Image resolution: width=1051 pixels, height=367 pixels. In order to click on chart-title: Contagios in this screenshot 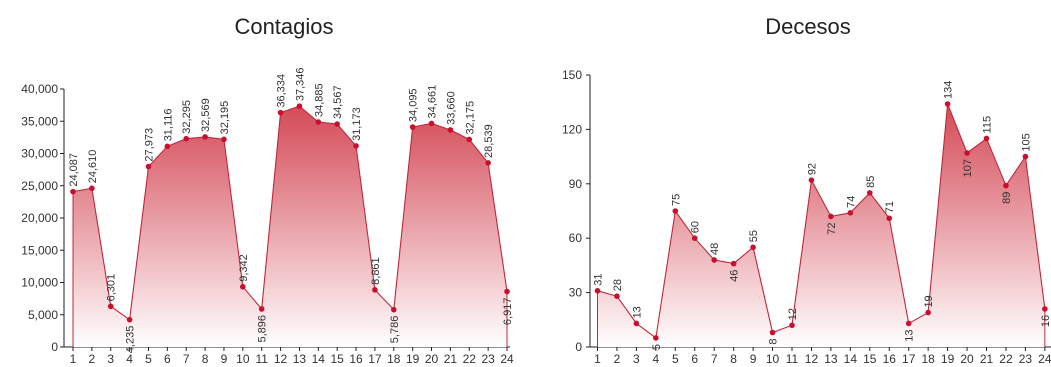, I will do `click(283, 26)`.